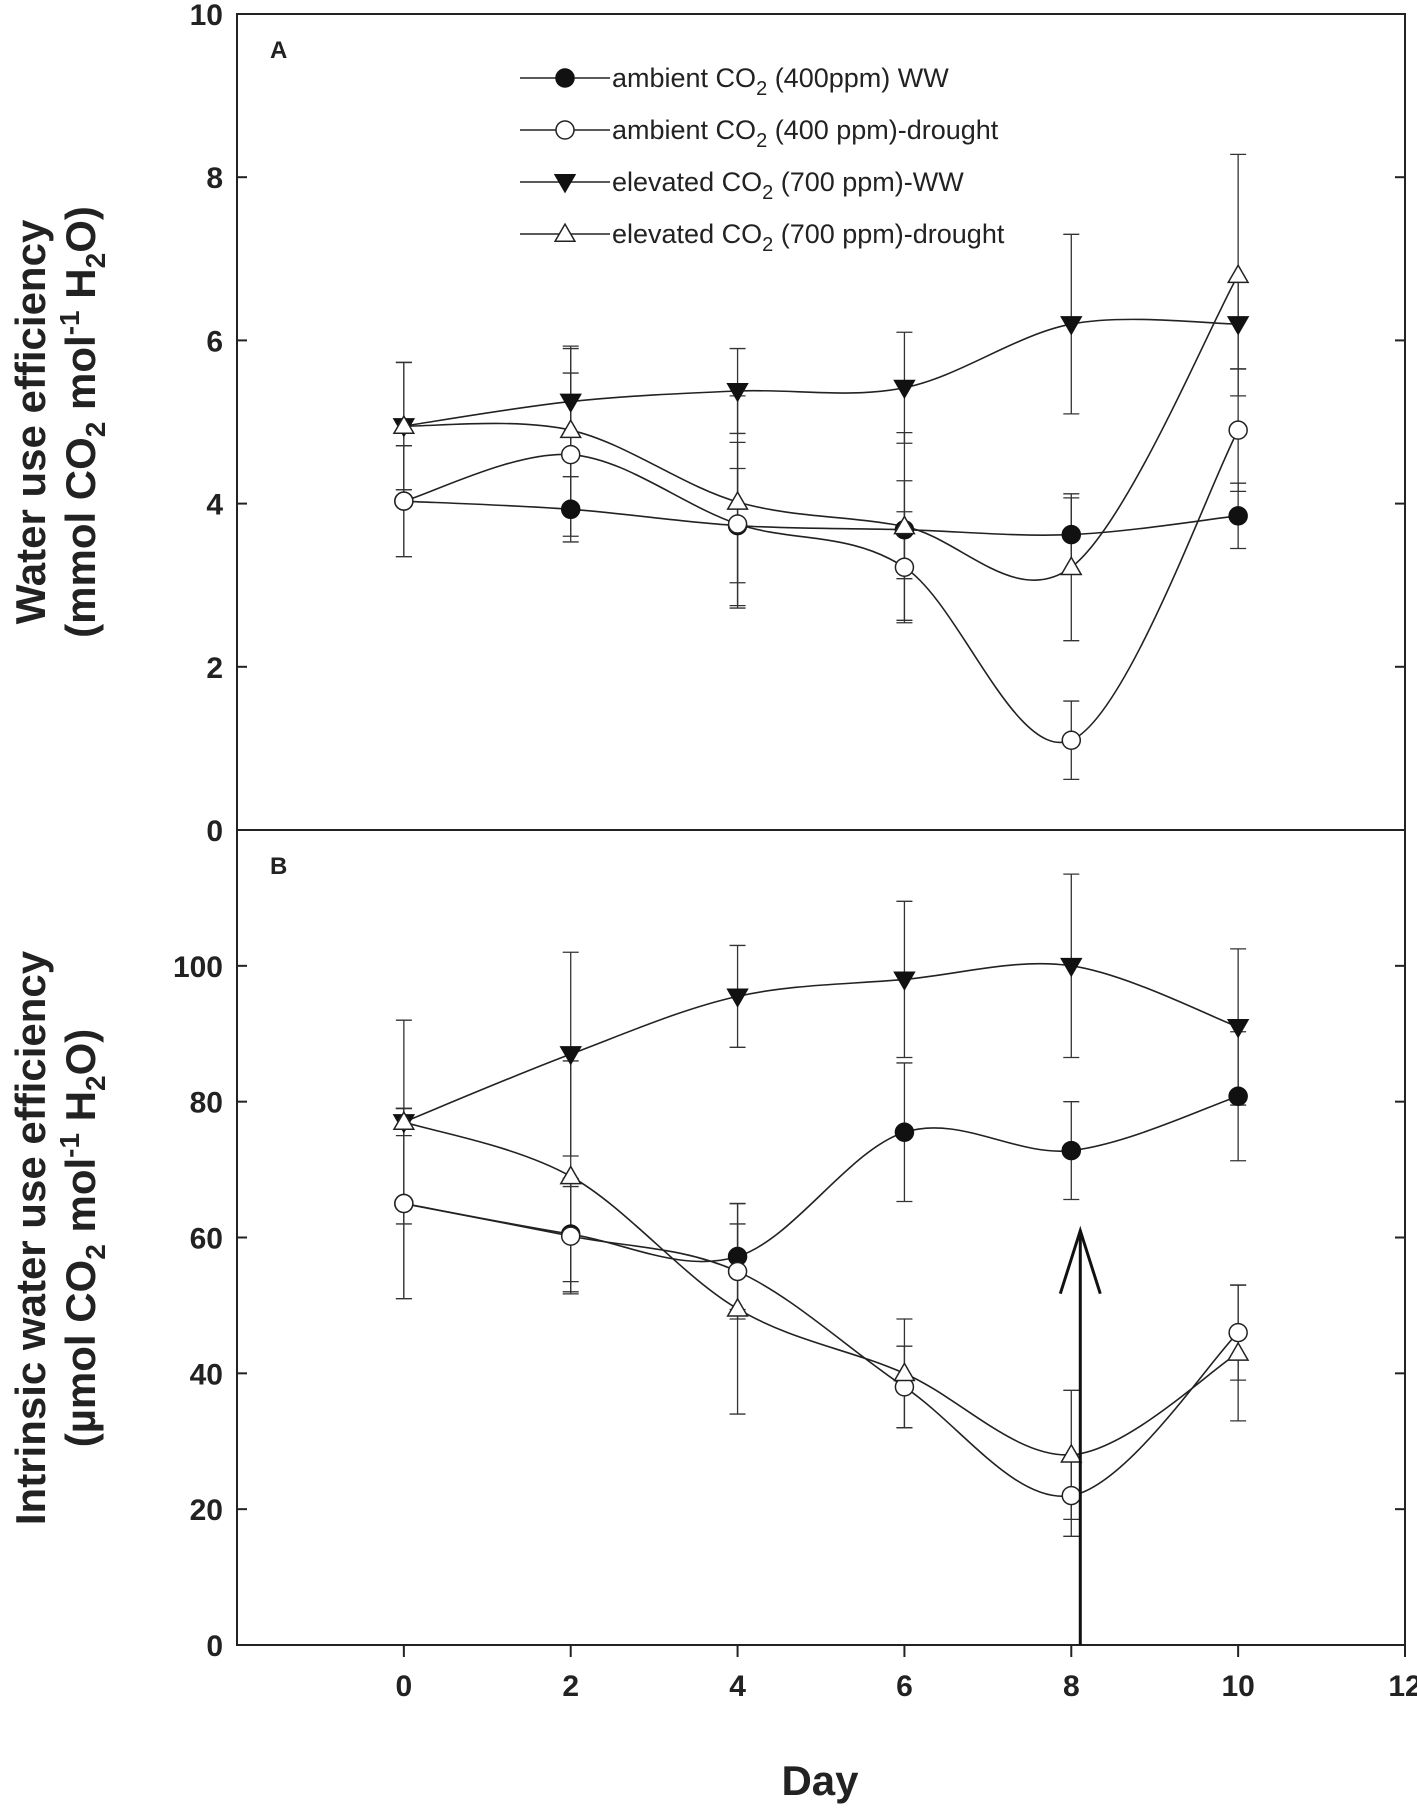 This screenshot has width=1417, height=1814. What do you see at coordinates (805, 133) in the screenshot?
I see `legend-label: ambient CO2 (400 ppm)-drought` at bounding box center [805, 133].